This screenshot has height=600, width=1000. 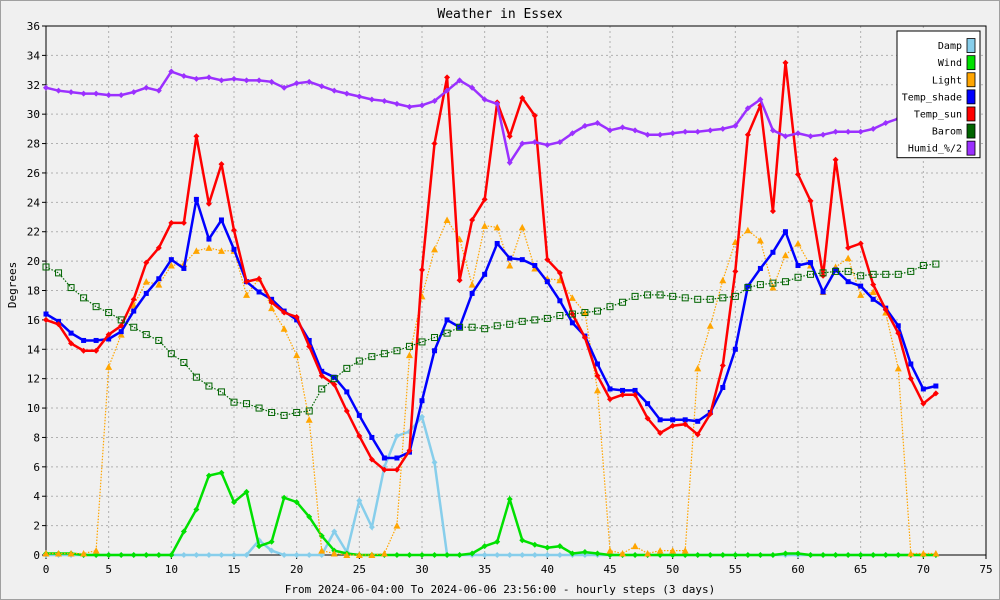 I want to click on legend-label: Light, so click(x=947, y=80).